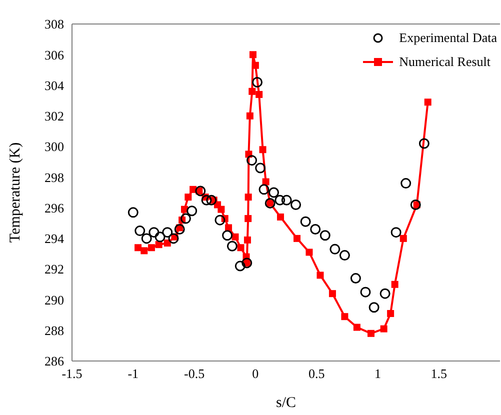  Describe the element at coordinates (54, 238) in the screenshot. I see `y-tick-label: 294` at that location.